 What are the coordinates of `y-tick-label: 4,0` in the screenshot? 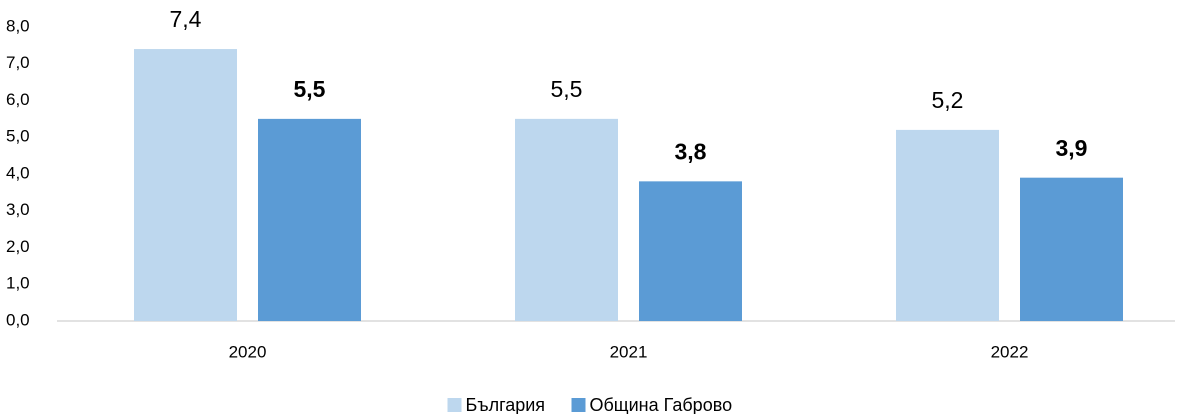 It's located at (18, 172).